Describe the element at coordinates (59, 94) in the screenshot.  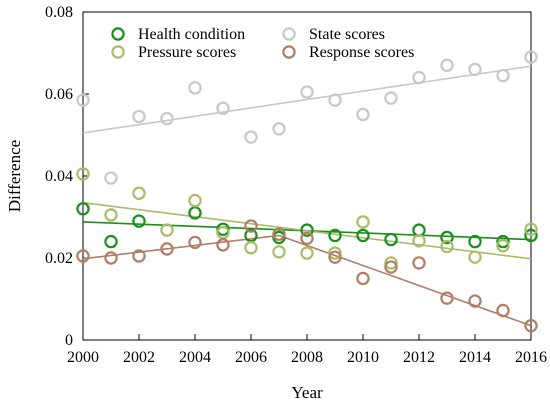
I see `y-tick-label: 0.06` at that location.